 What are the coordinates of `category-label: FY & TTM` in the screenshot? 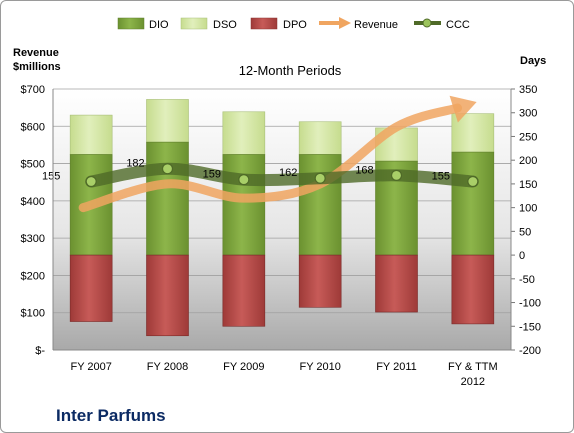 It's located at (473, 367).